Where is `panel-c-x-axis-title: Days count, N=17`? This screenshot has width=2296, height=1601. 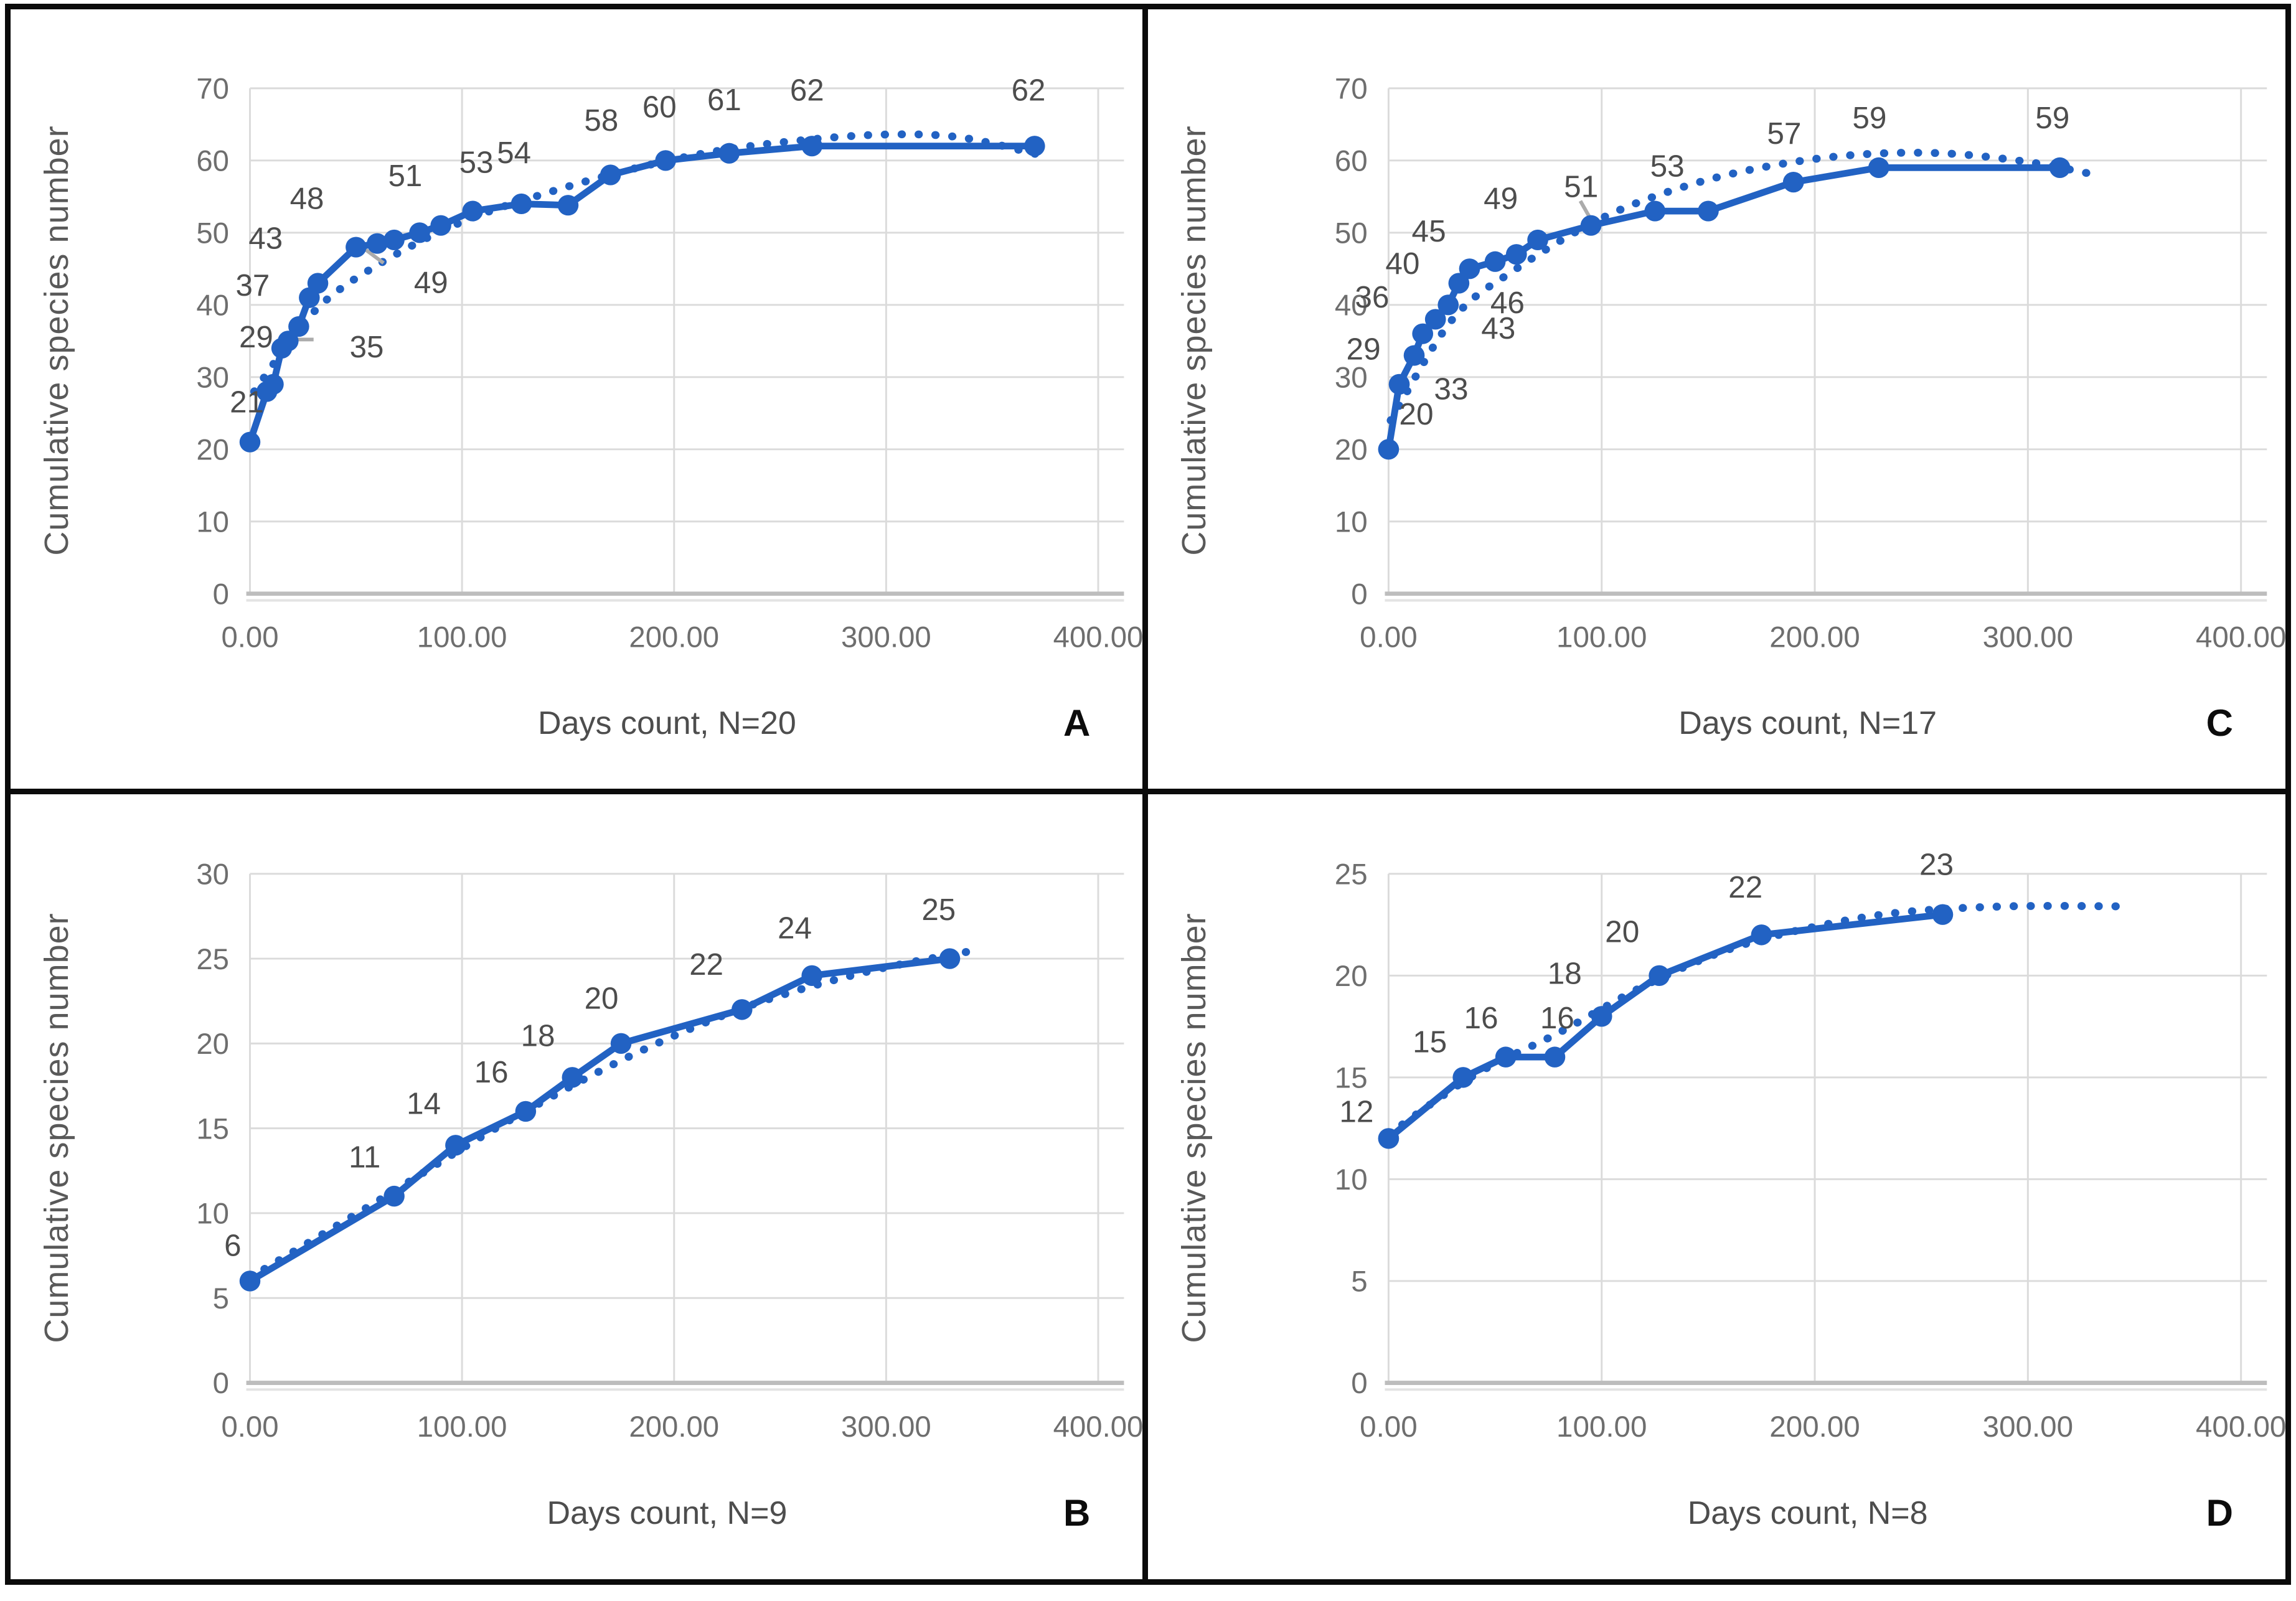 panel-c-x-axis-title: Days count, N=17 is located at coordinates (1807, 723).